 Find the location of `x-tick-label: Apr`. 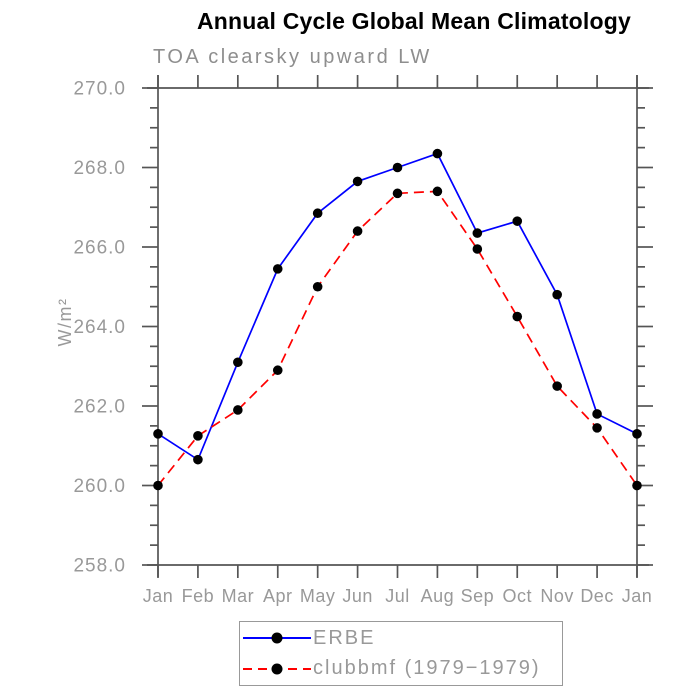

x-tick-label: Apr is located at coordinates (278, 596).